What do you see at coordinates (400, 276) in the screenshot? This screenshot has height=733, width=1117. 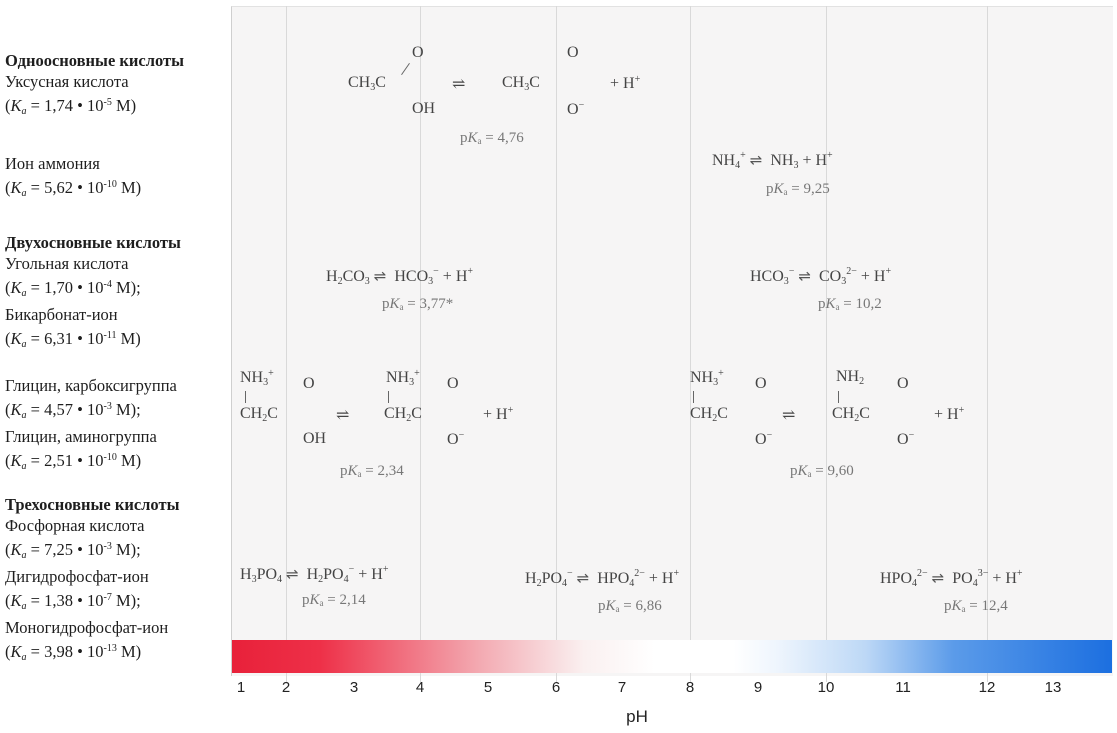 I see `carbonic-acid-equilibrium: H2CO3 ⇌ HCO3− + H+` at bounding box center [400, 276].